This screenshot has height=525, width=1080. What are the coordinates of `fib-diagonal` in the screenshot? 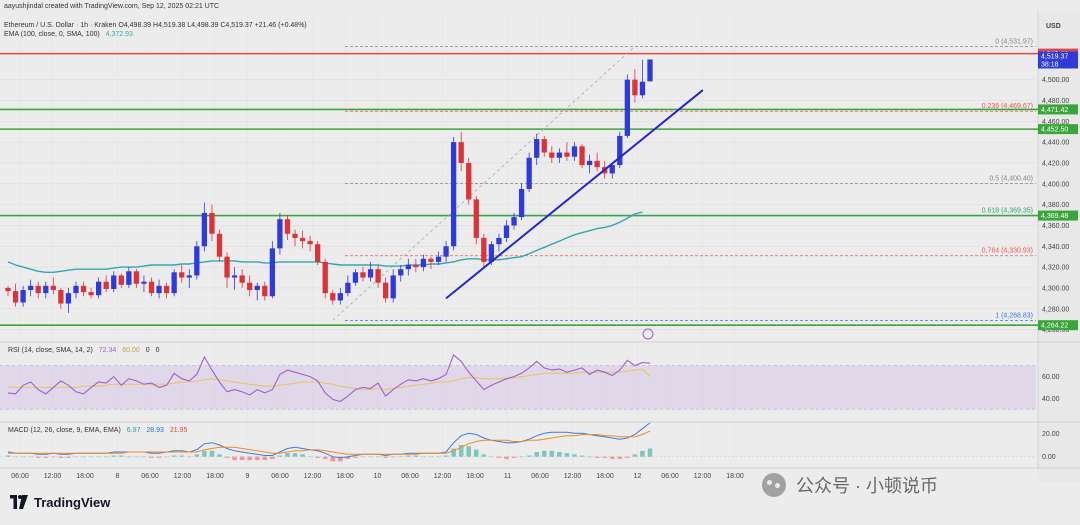 It's located at (484, 183).